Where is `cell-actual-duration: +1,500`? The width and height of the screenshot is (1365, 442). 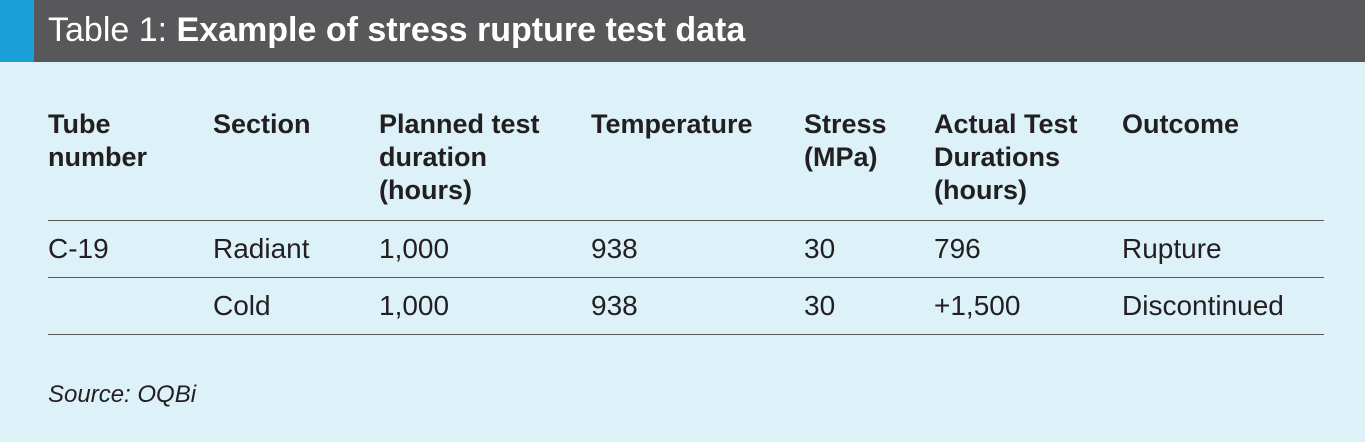 cell-actual-duration: +1,500 is located at coordinates (1028, 306).